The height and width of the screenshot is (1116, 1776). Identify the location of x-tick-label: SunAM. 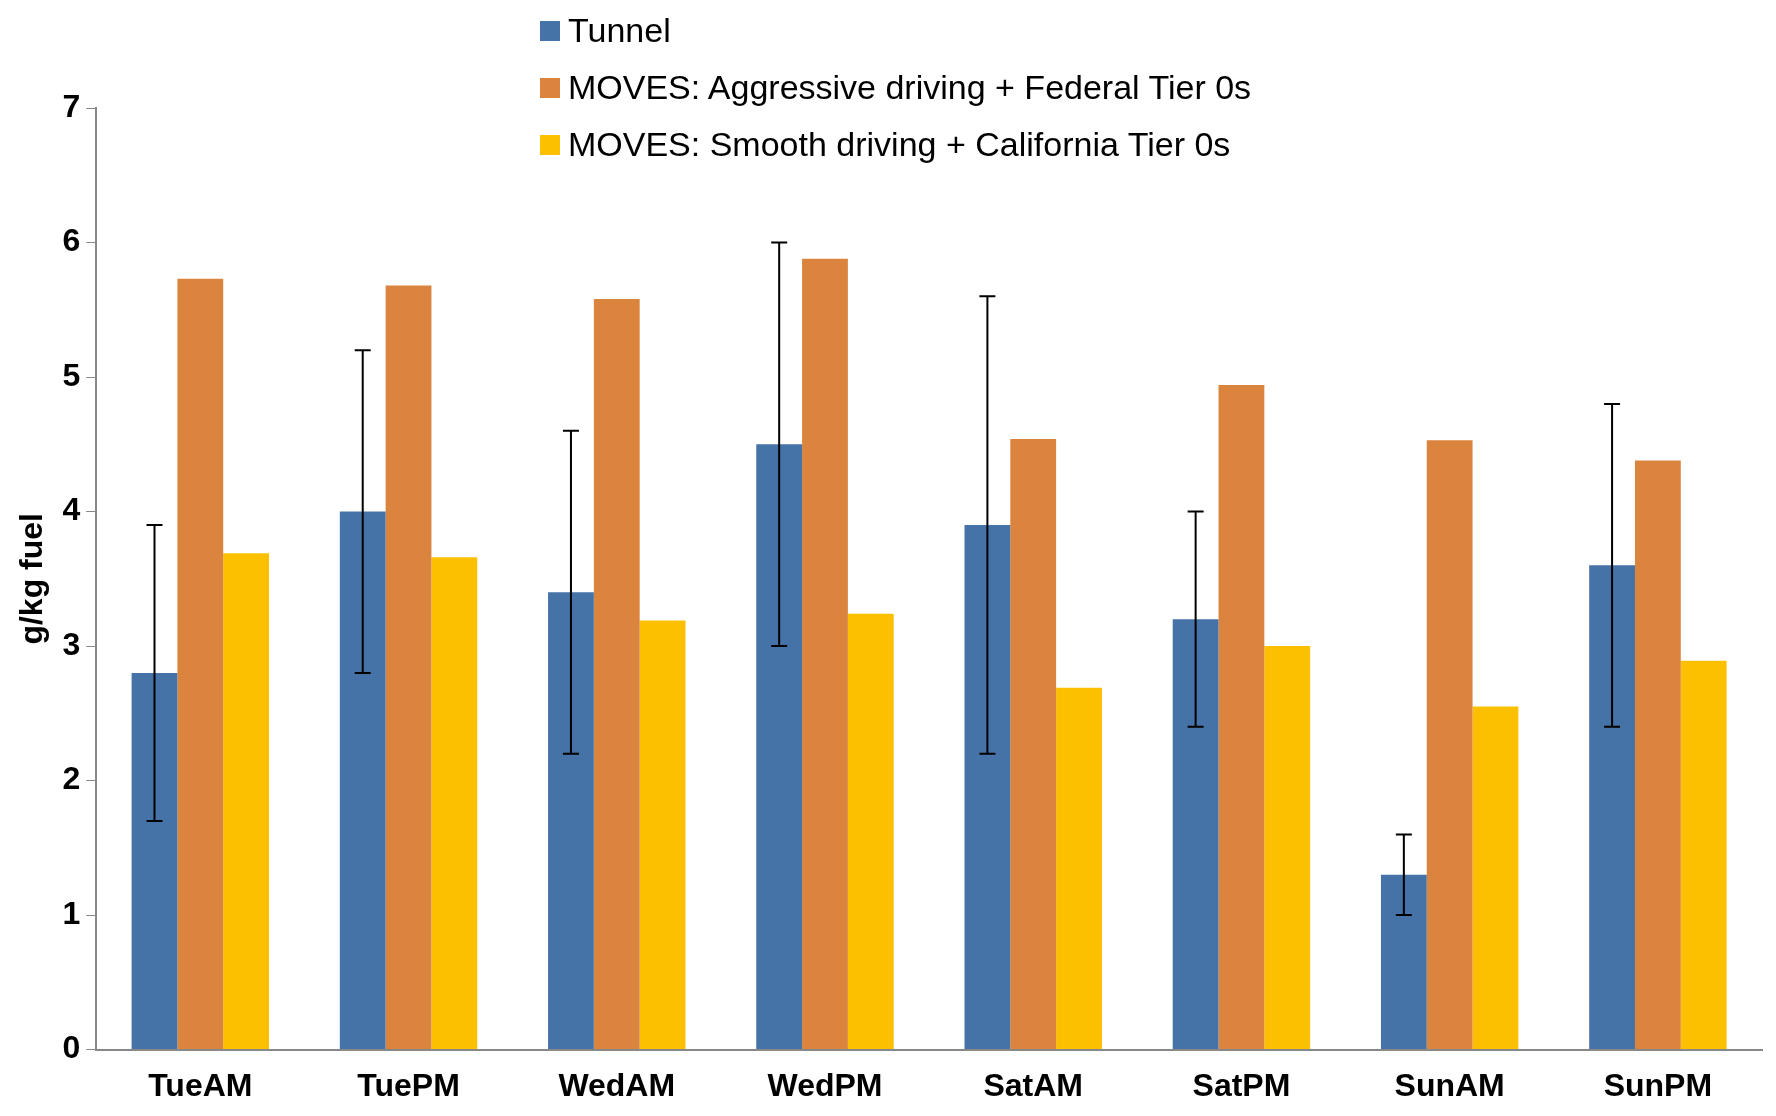
(1449, 1084).